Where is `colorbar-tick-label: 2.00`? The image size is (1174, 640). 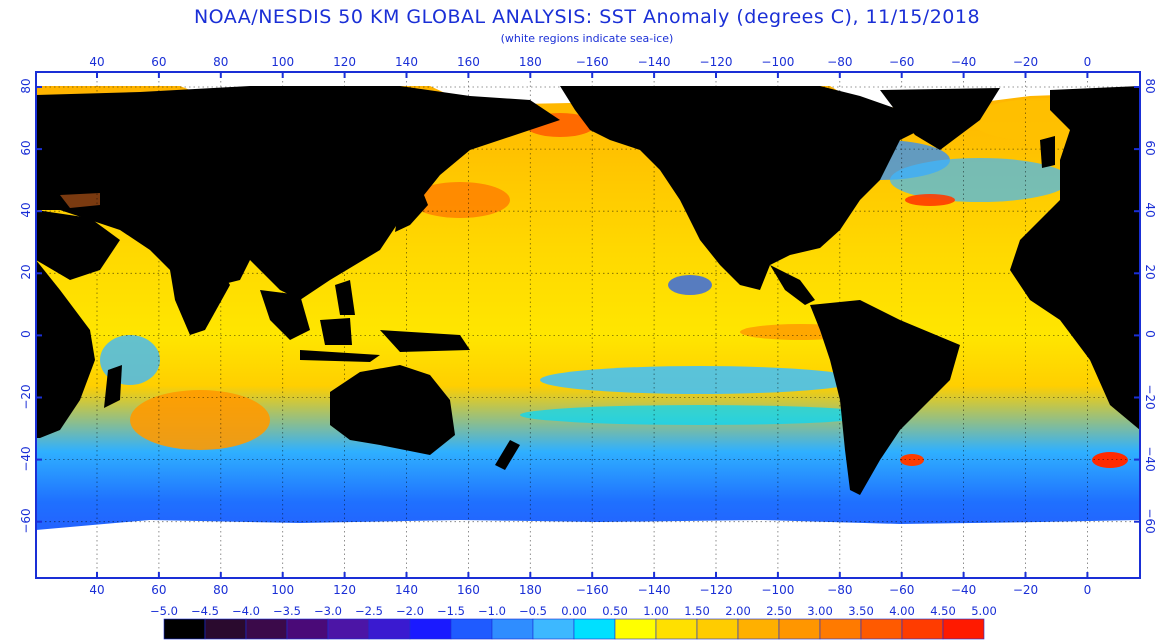
colorbar-tick-label: 2.00 is located at coordinates (738, 611).